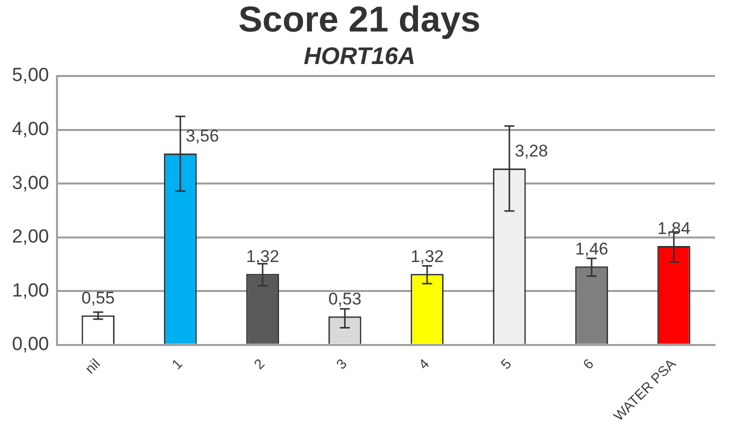 The width and height of the screenshot is (735, 428). I want to click on chart-title: Score 21 days, so click(359, 20).